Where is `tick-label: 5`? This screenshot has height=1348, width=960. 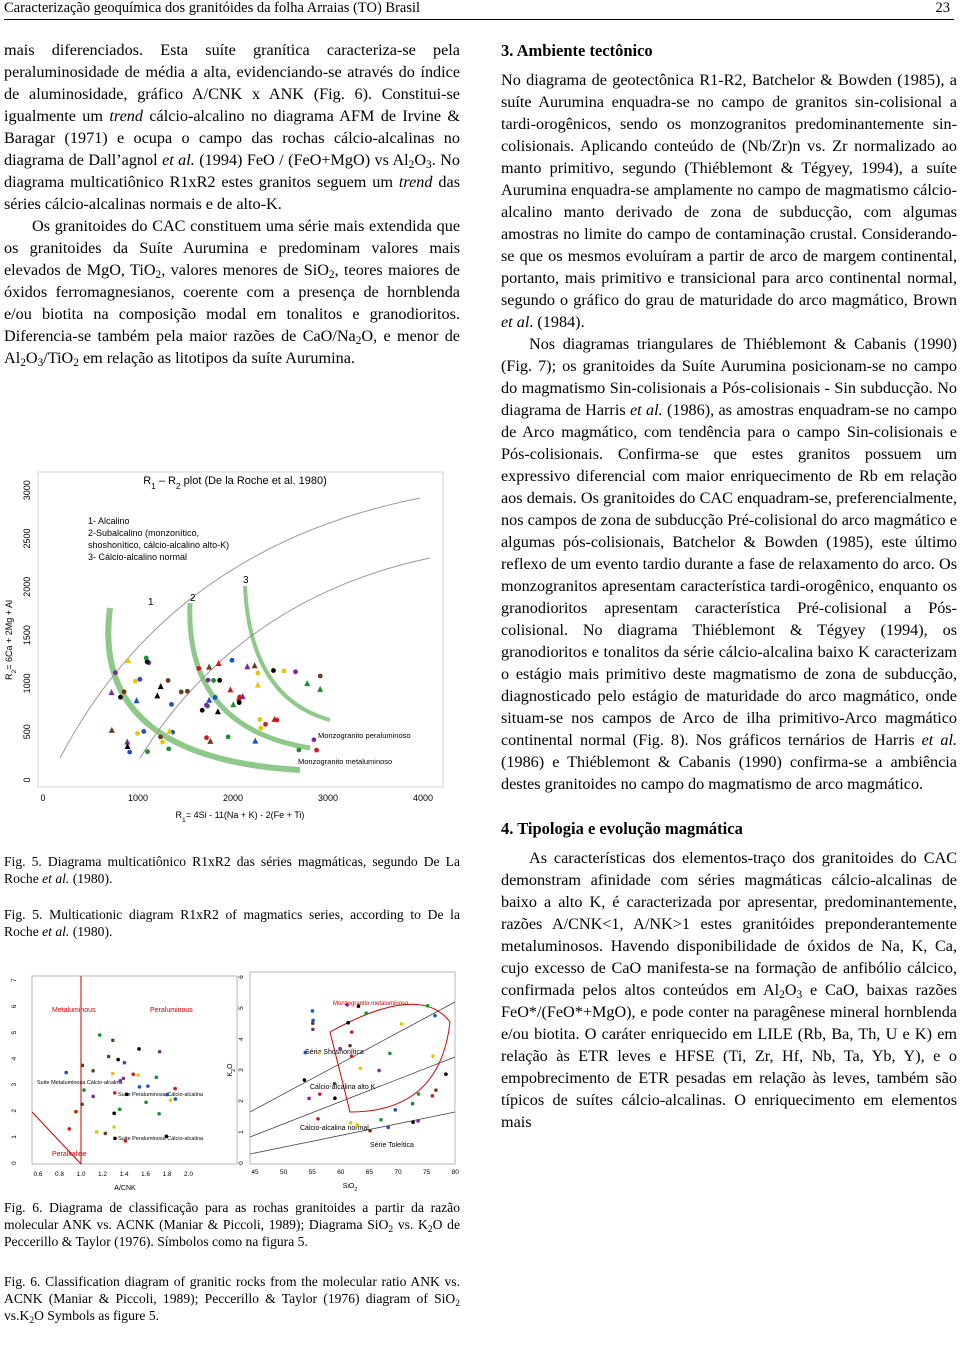 tick-label: 5 is located at coordinates (14, 1032).